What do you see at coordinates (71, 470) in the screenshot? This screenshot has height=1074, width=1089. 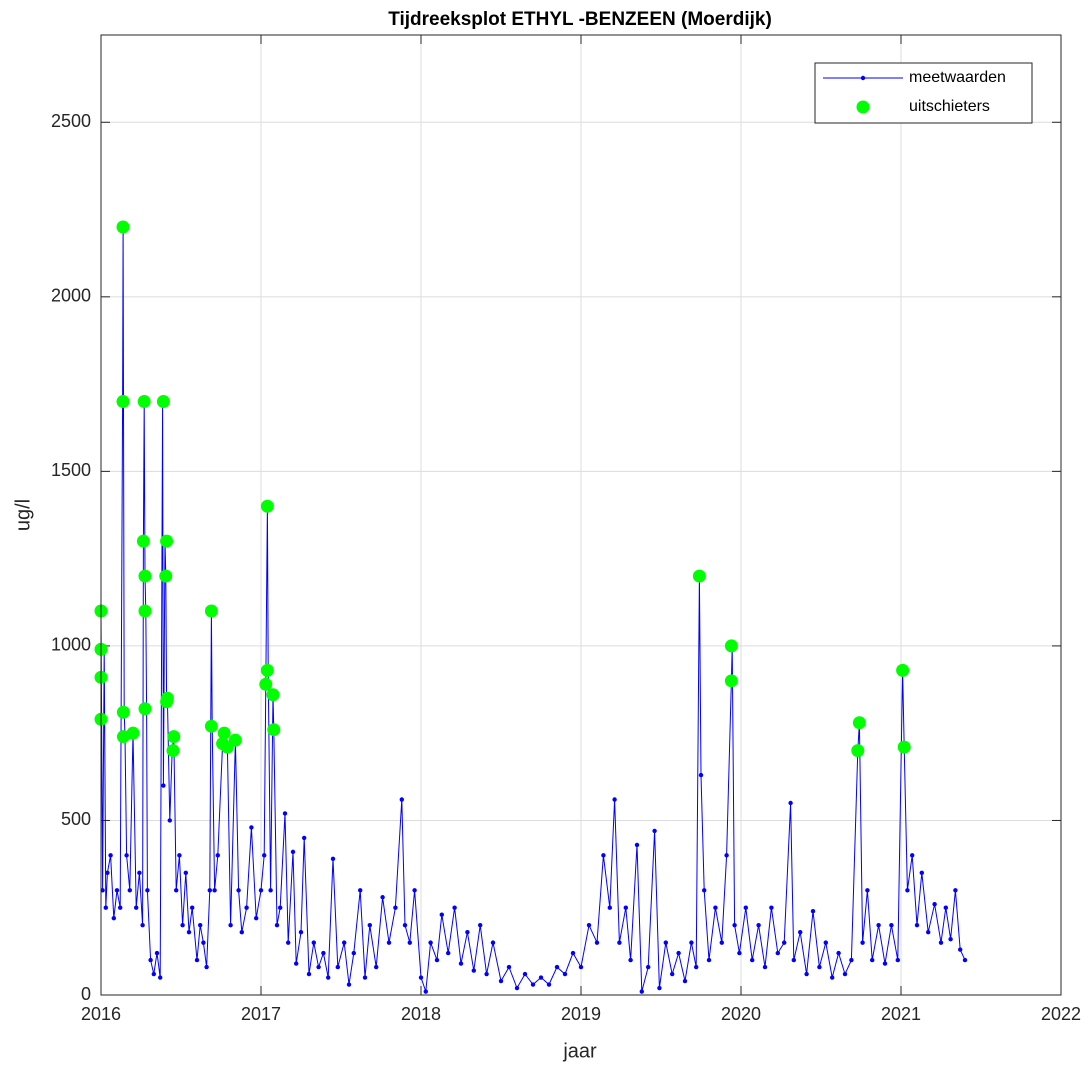 I see `y-tick-label: 1500` at bounding box center [71, 470].